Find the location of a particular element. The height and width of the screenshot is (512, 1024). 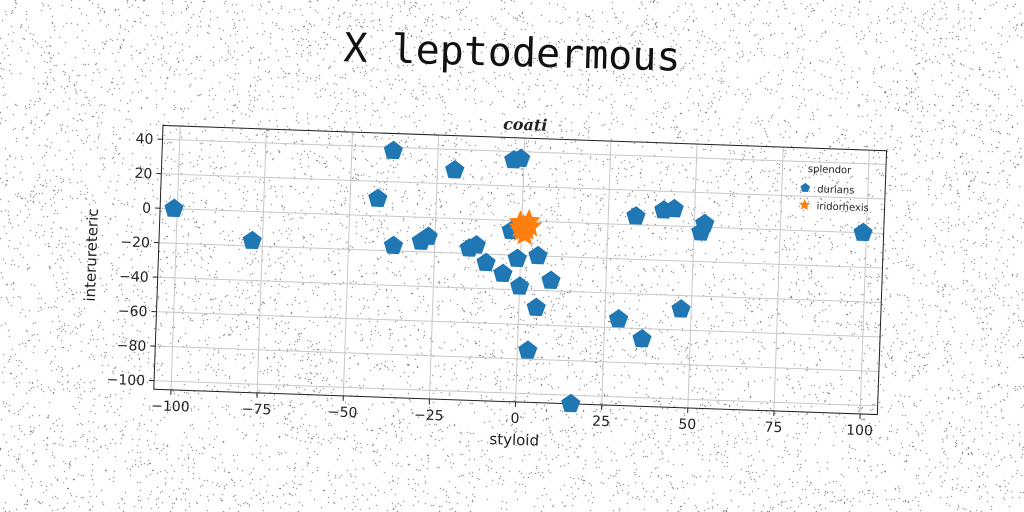

y-tick-label: −60 is located at coordinates (133, 311).